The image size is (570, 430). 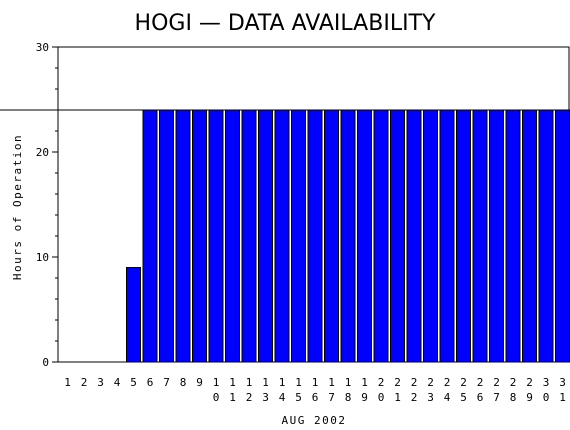 I want to click on x-tick-label: 5, so click(x=133, y=382).